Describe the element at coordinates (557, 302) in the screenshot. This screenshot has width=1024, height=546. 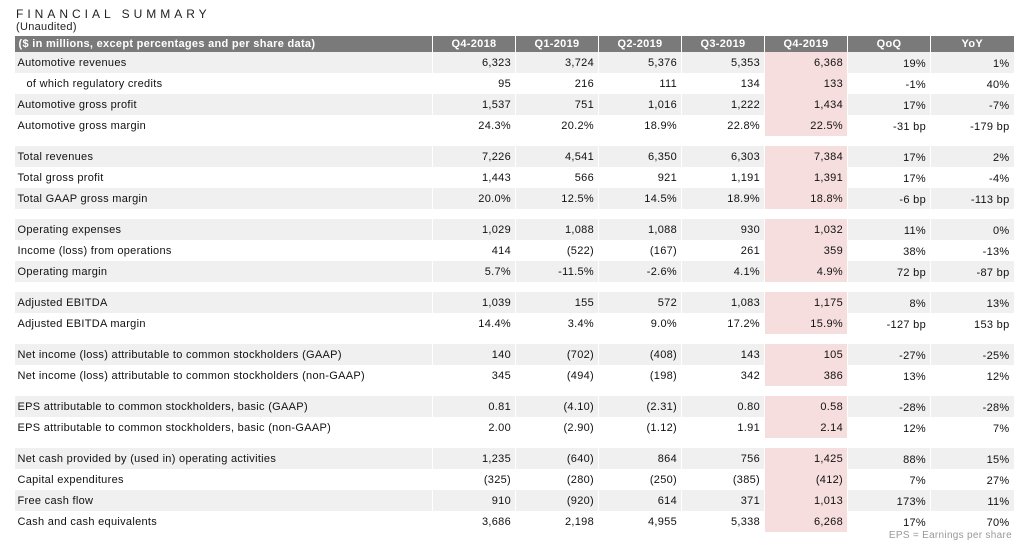
I see `value-cell: 155` at that location.